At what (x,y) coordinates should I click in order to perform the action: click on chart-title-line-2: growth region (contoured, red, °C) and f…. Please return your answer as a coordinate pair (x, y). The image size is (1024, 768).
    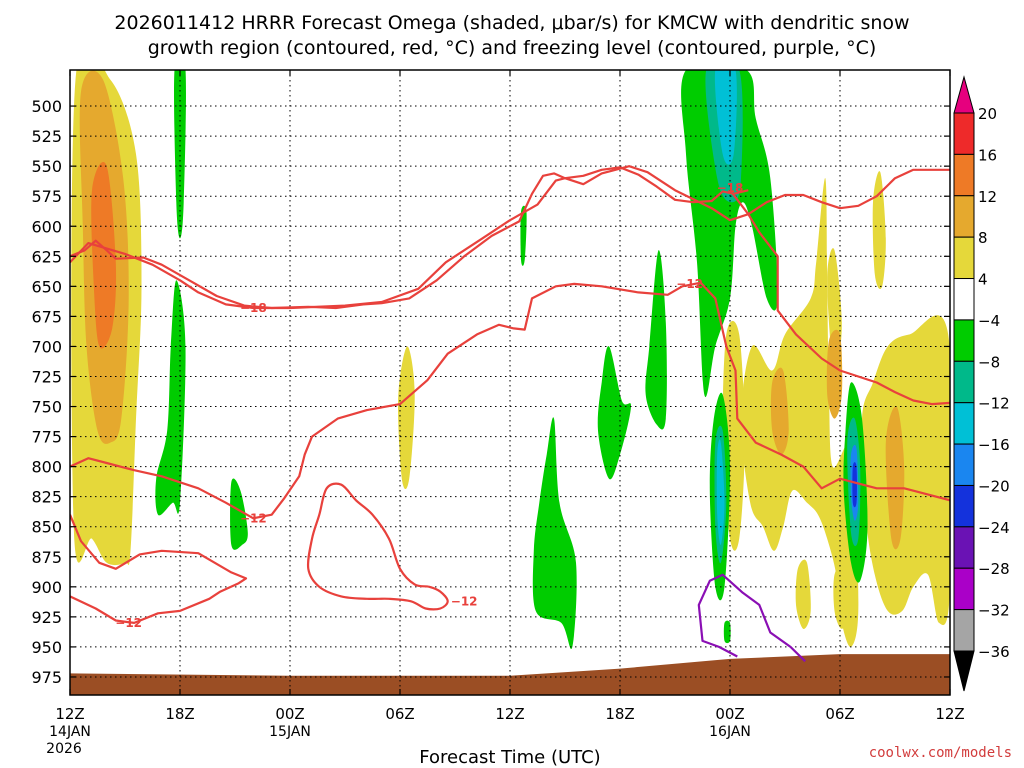
    Looking at the image, I should click on (512, 48).